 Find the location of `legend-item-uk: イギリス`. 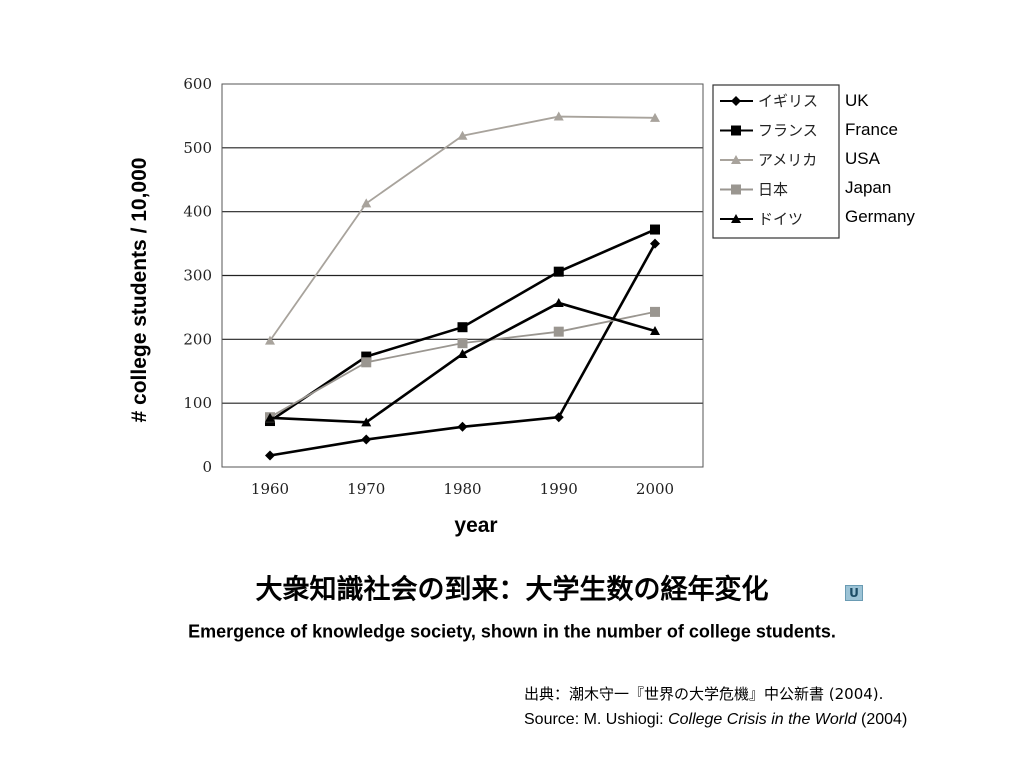

legend-item-uk: イギリス is located at coordinates (769, 101).